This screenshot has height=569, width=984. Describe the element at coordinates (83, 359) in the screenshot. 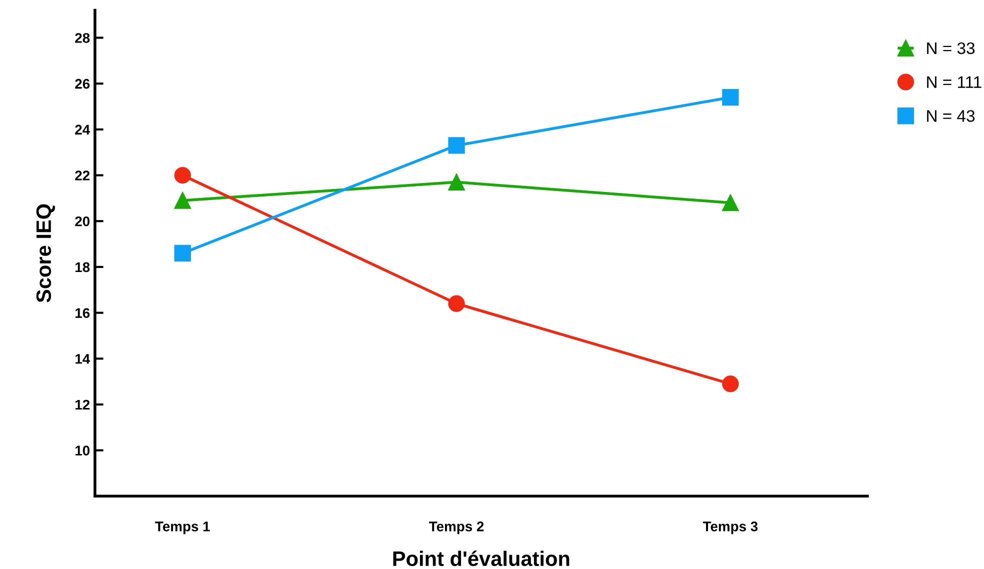

I see `y-tick-label: 14` at that location.